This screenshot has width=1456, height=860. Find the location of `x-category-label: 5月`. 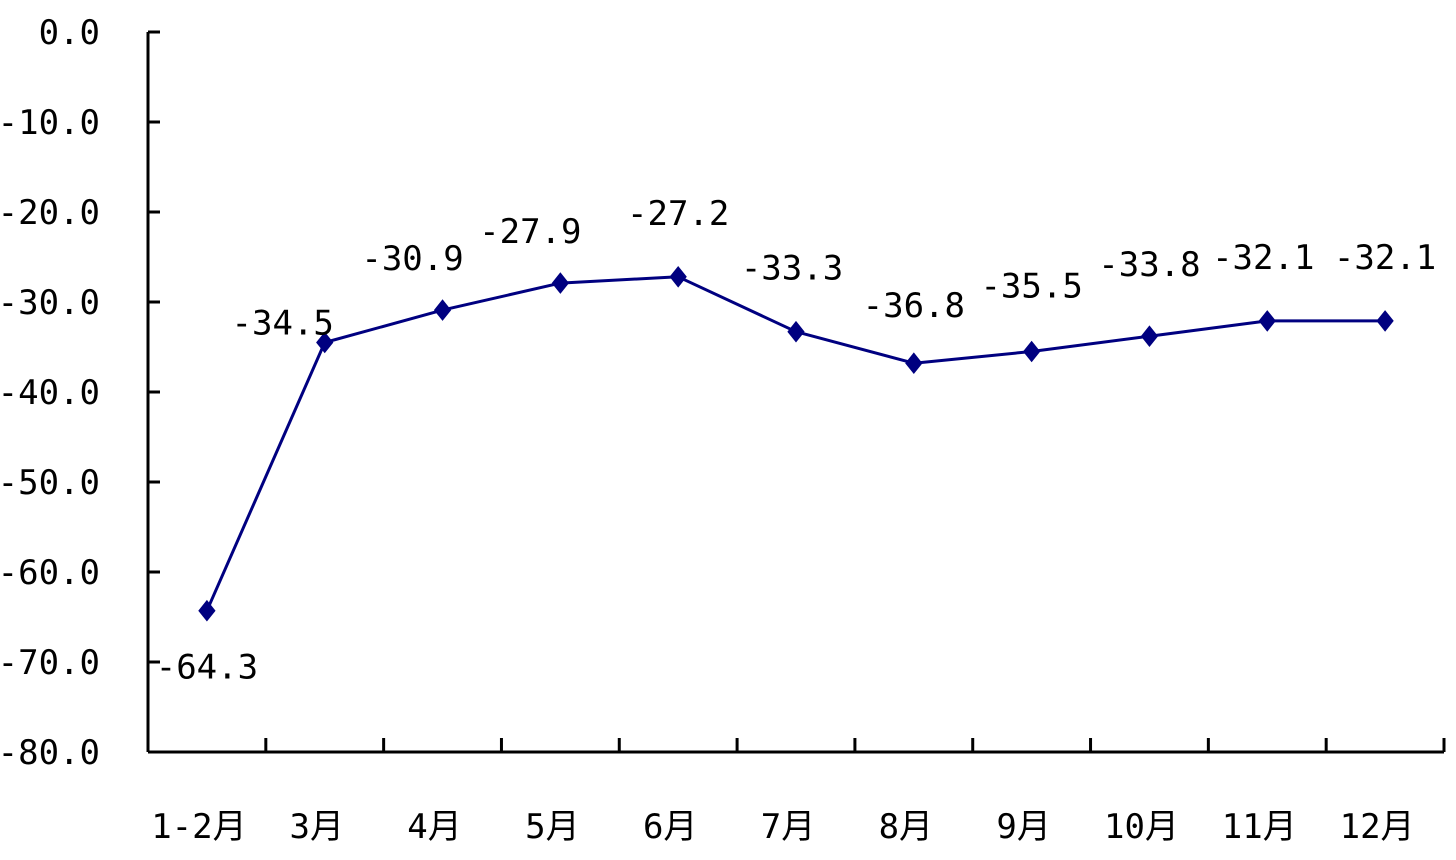

x-category-label: 5月 is located at coordinates (552, 827).